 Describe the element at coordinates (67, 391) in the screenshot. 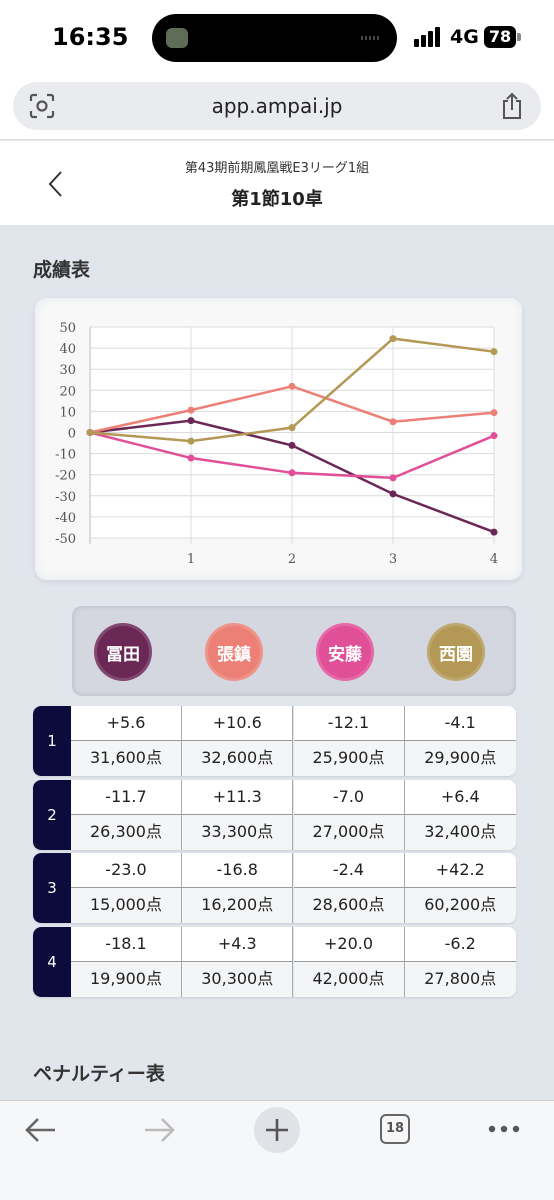

I see `y-tick-label: 20` at that location.